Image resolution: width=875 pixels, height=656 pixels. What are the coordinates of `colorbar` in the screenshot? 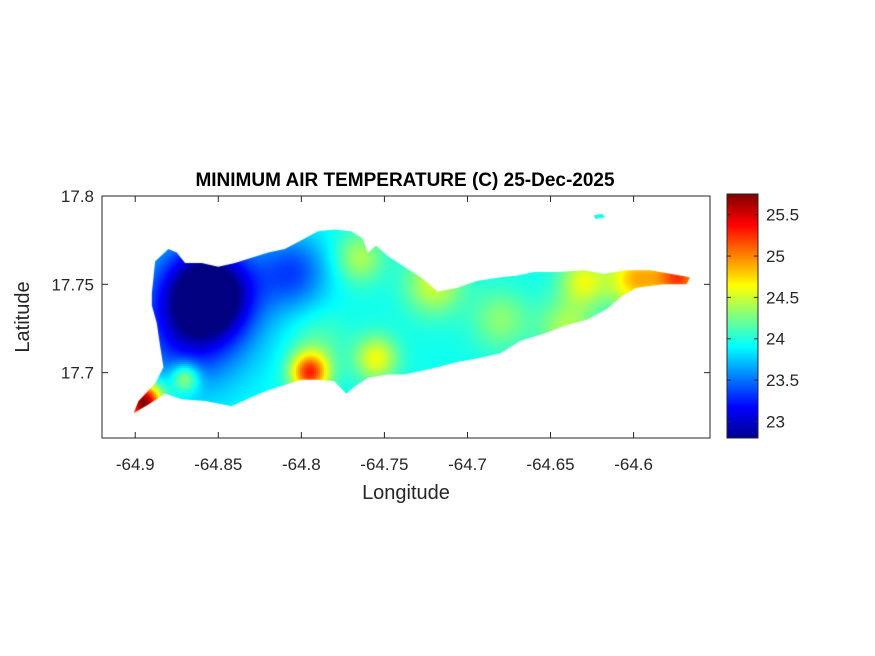 It's located at (742, 316).